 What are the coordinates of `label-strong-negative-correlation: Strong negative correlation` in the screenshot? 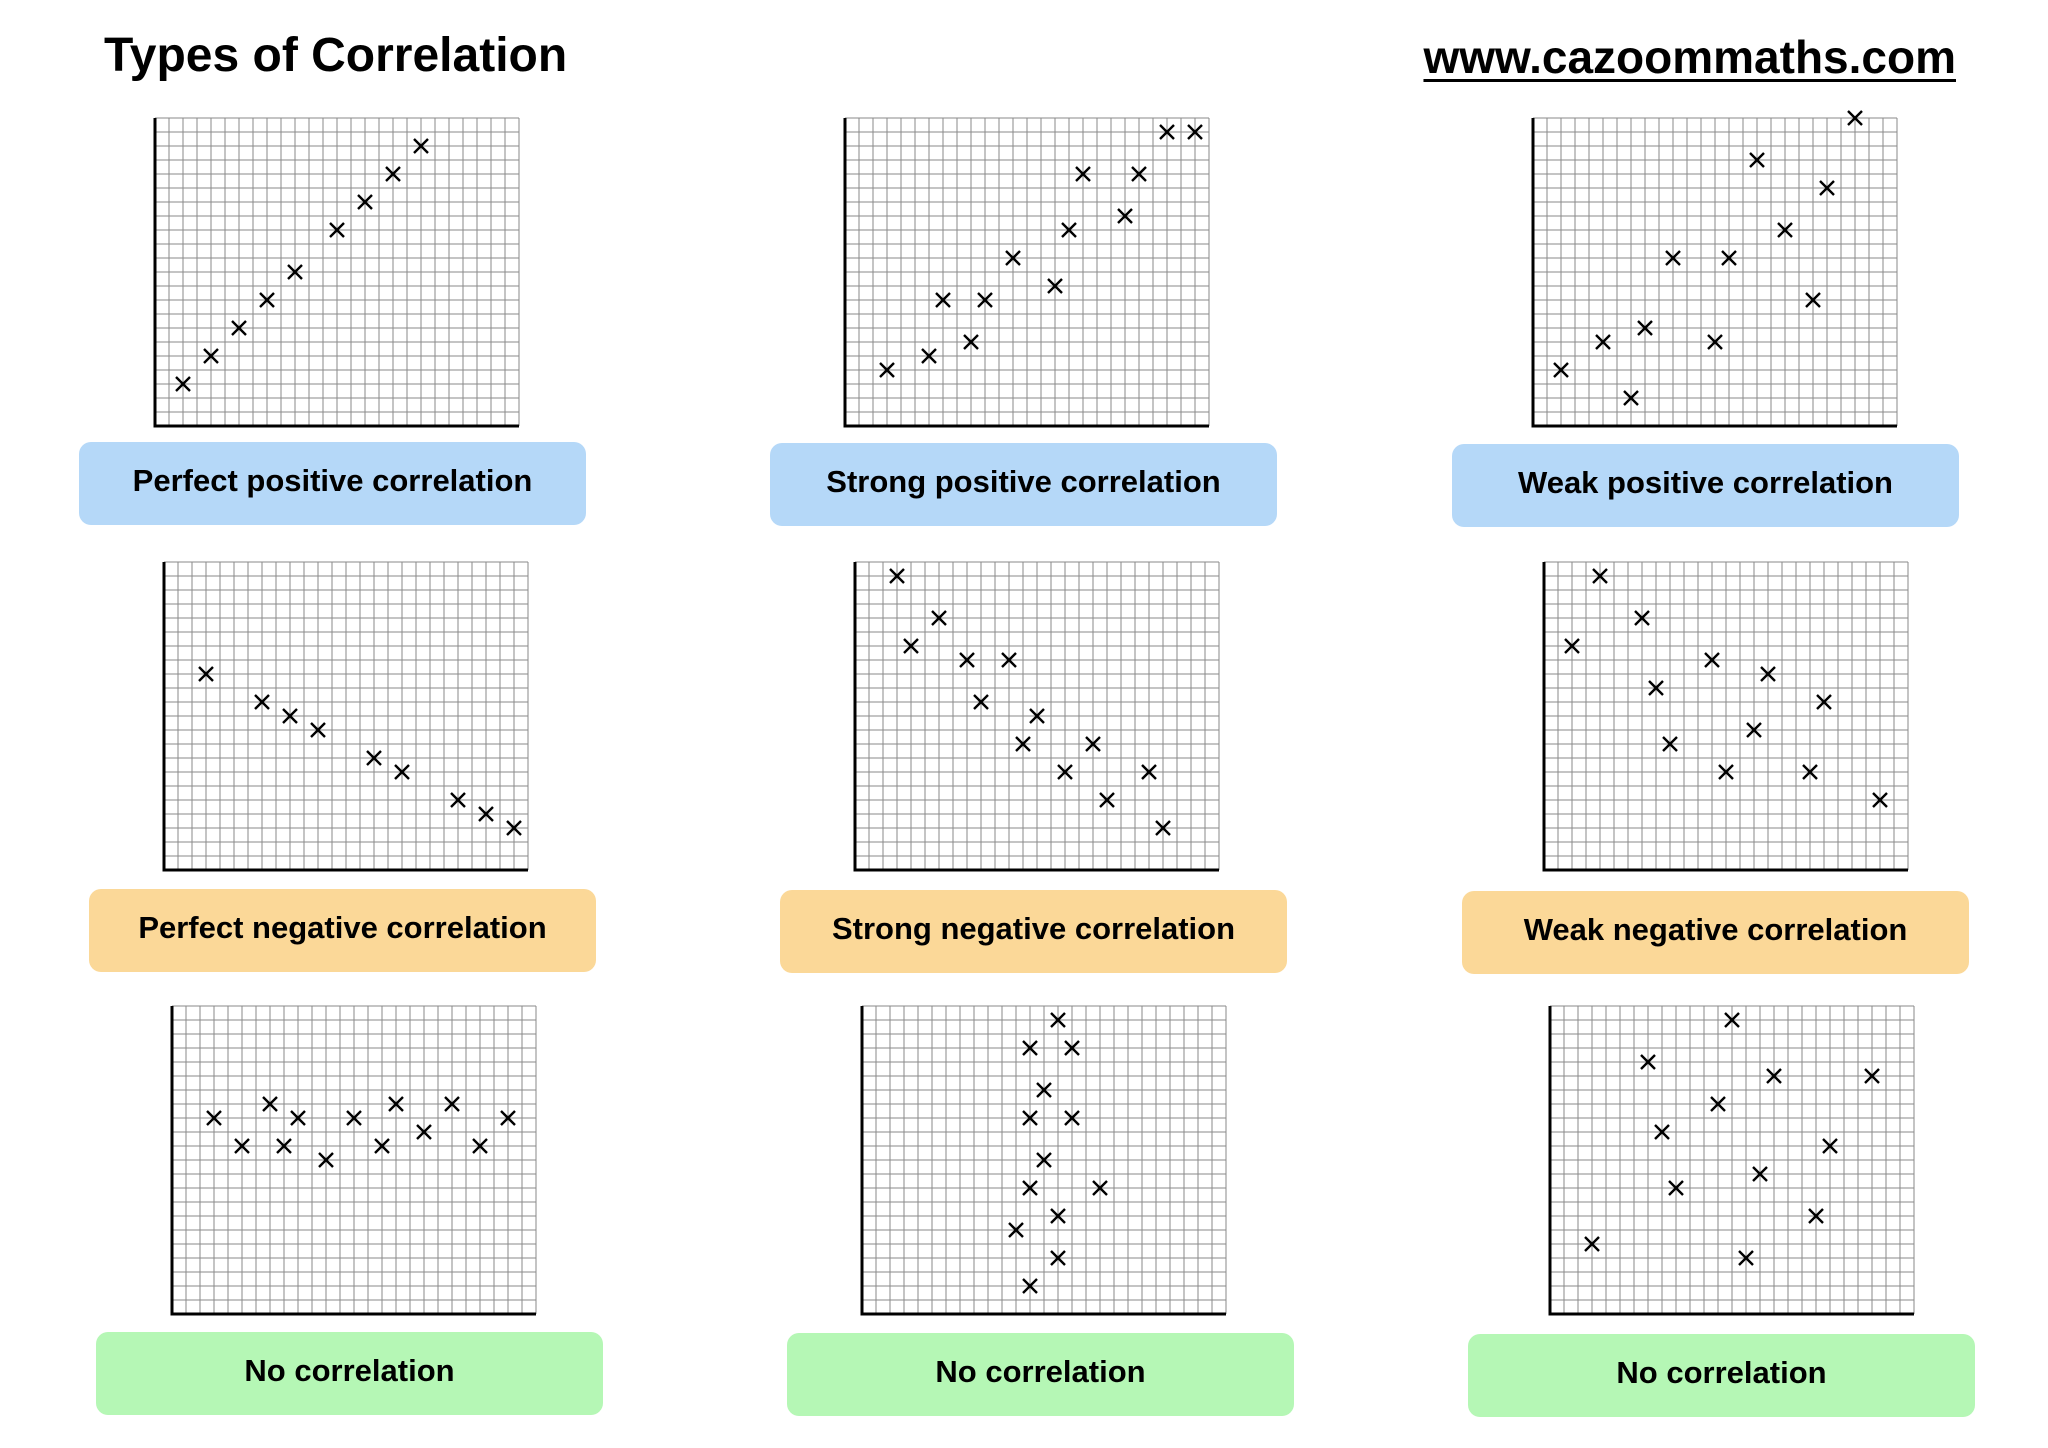 It's located at (1033, 931).